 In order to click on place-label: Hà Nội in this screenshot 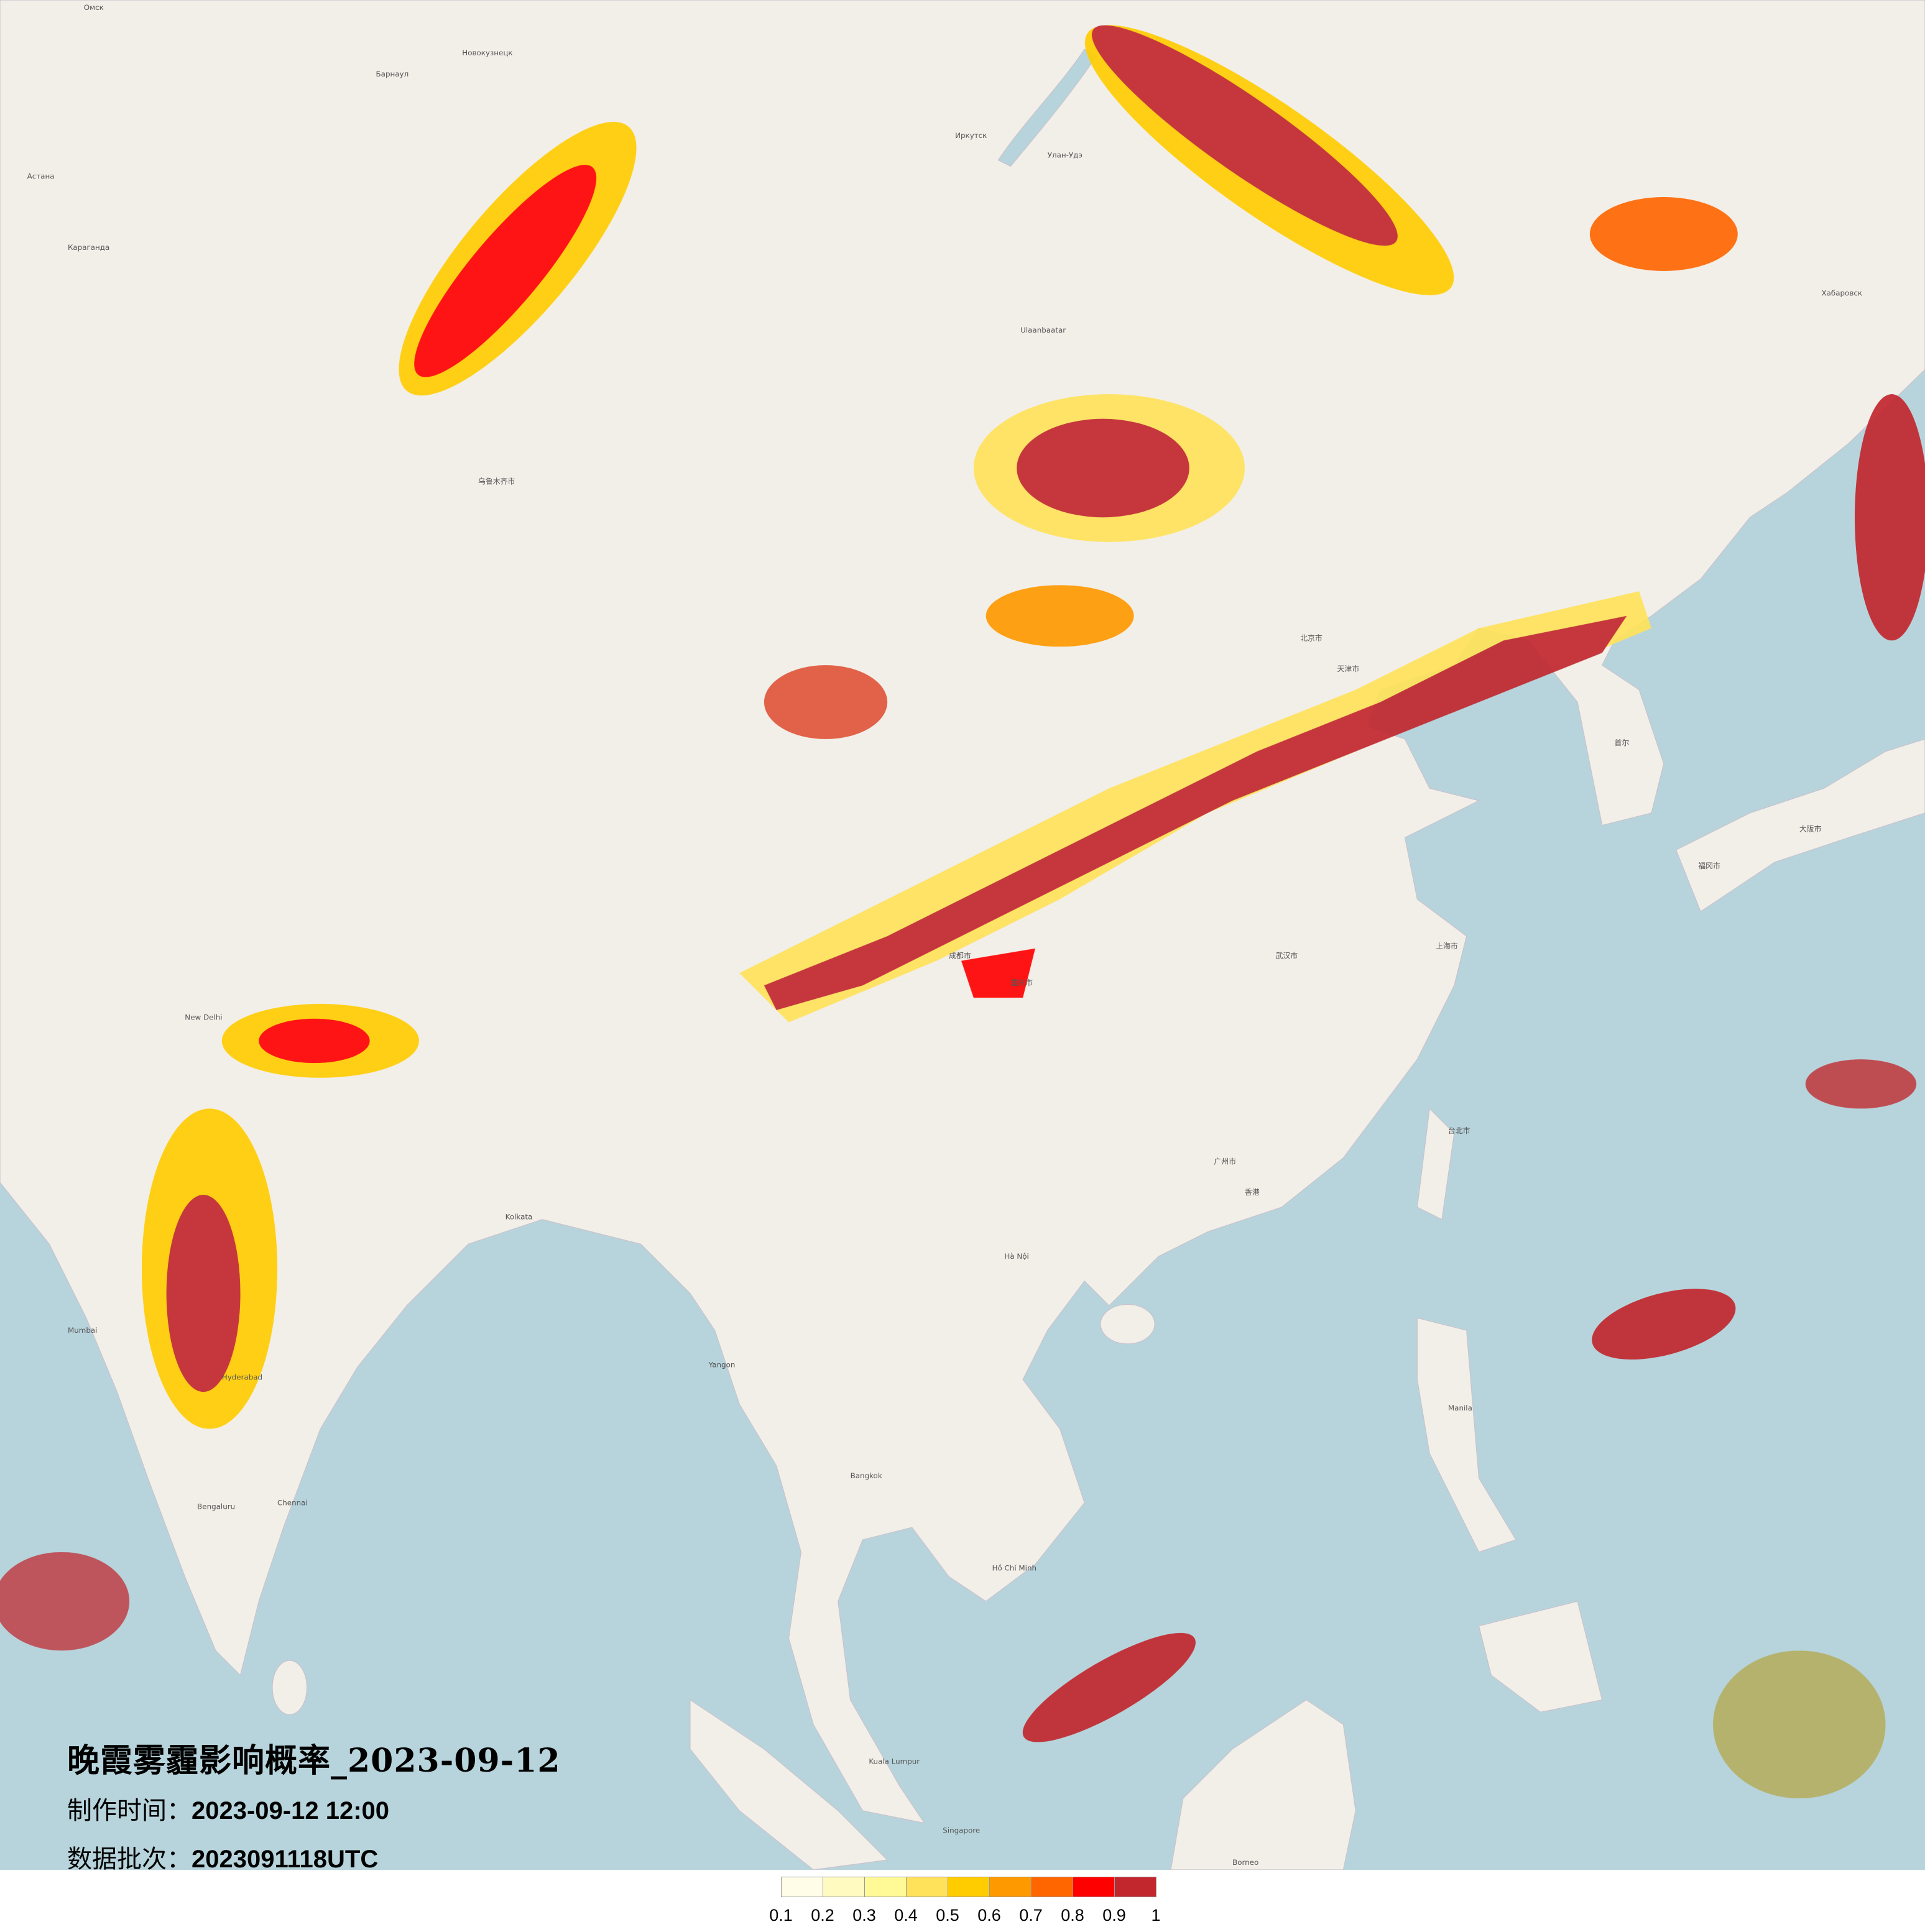, I will do `click(1016, 1256)`.